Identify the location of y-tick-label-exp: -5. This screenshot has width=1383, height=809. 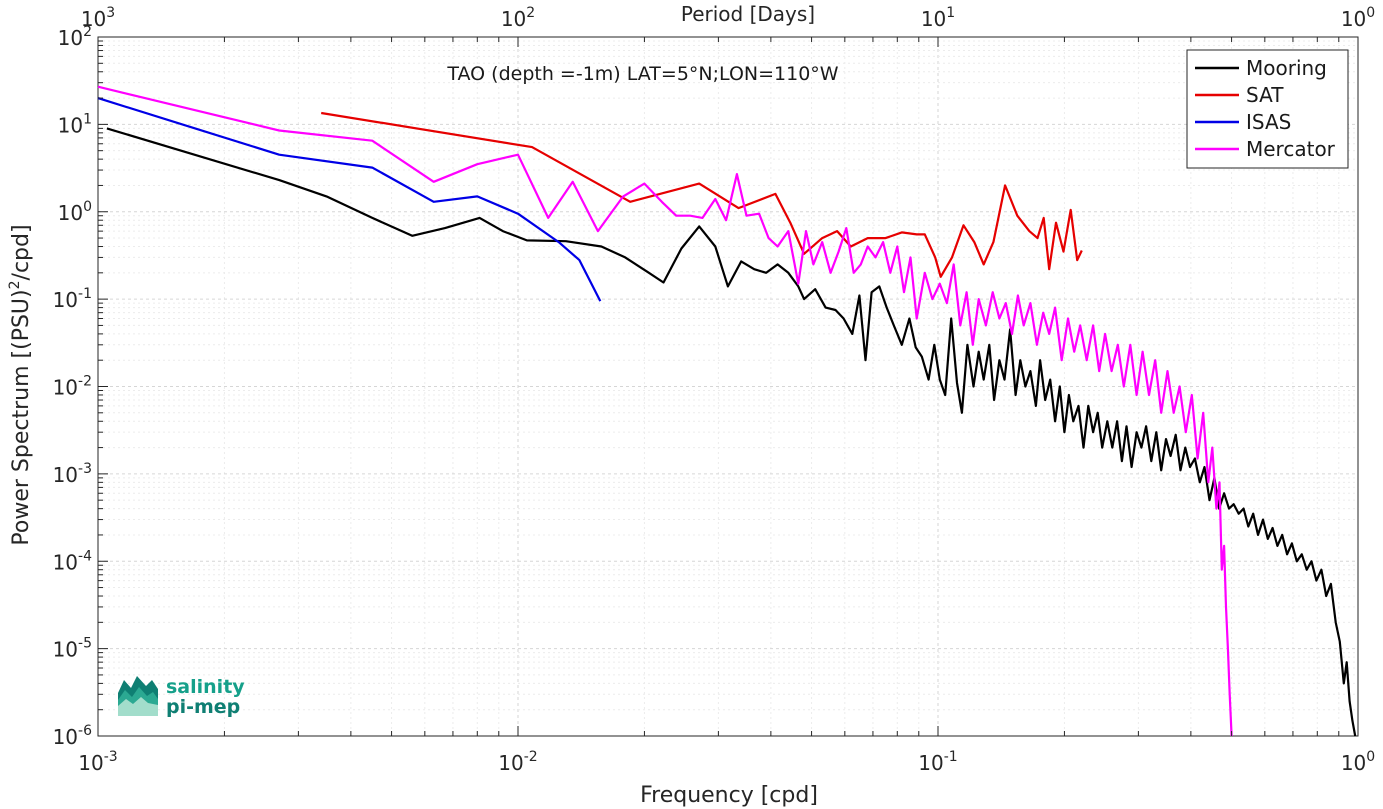
(85, 644).